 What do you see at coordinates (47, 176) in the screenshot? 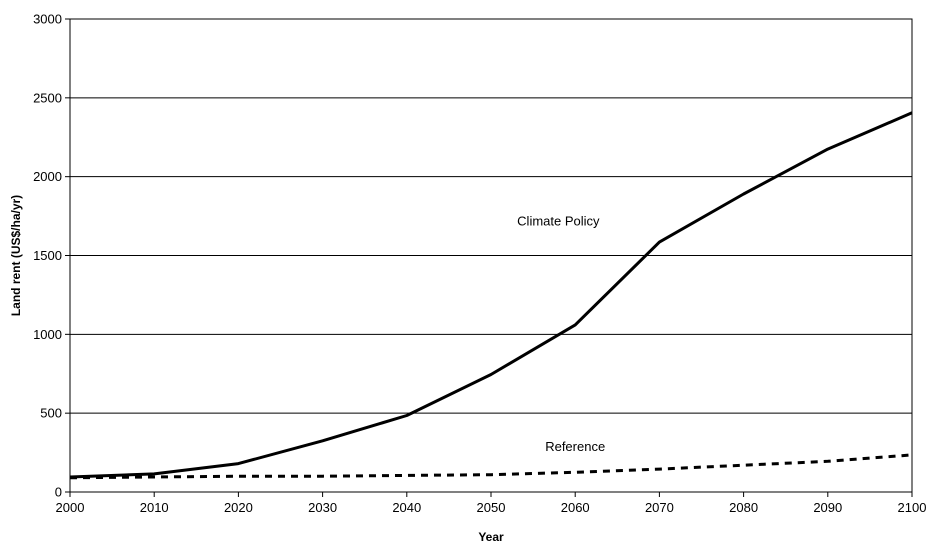
I see `y-tick-label: 2000` at bounding box center [47, 176].